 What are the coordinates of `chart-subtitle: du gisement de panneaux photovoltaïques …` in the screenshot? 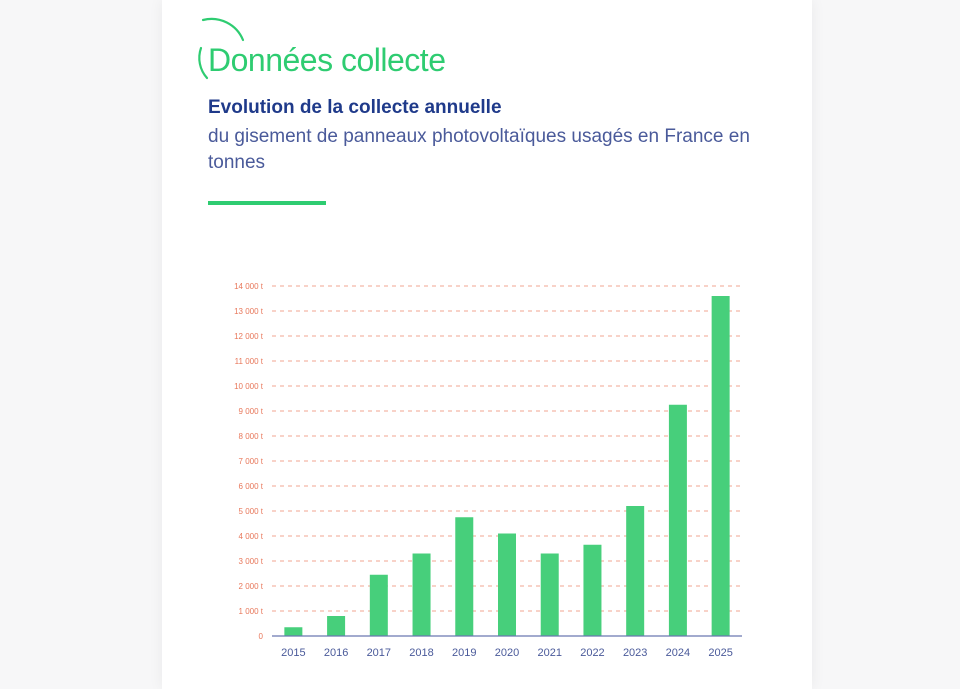 It's located at (479, 149).